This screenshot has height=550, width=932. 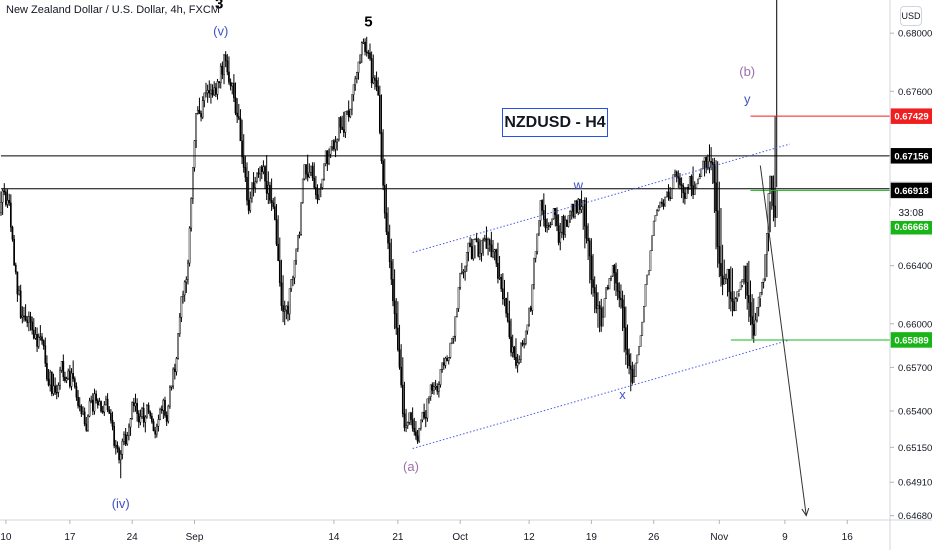 What do you see at coordinates (398, 537) in the screenshot?
I see `x-tick-label: 21` at bounding box center [398, 537].